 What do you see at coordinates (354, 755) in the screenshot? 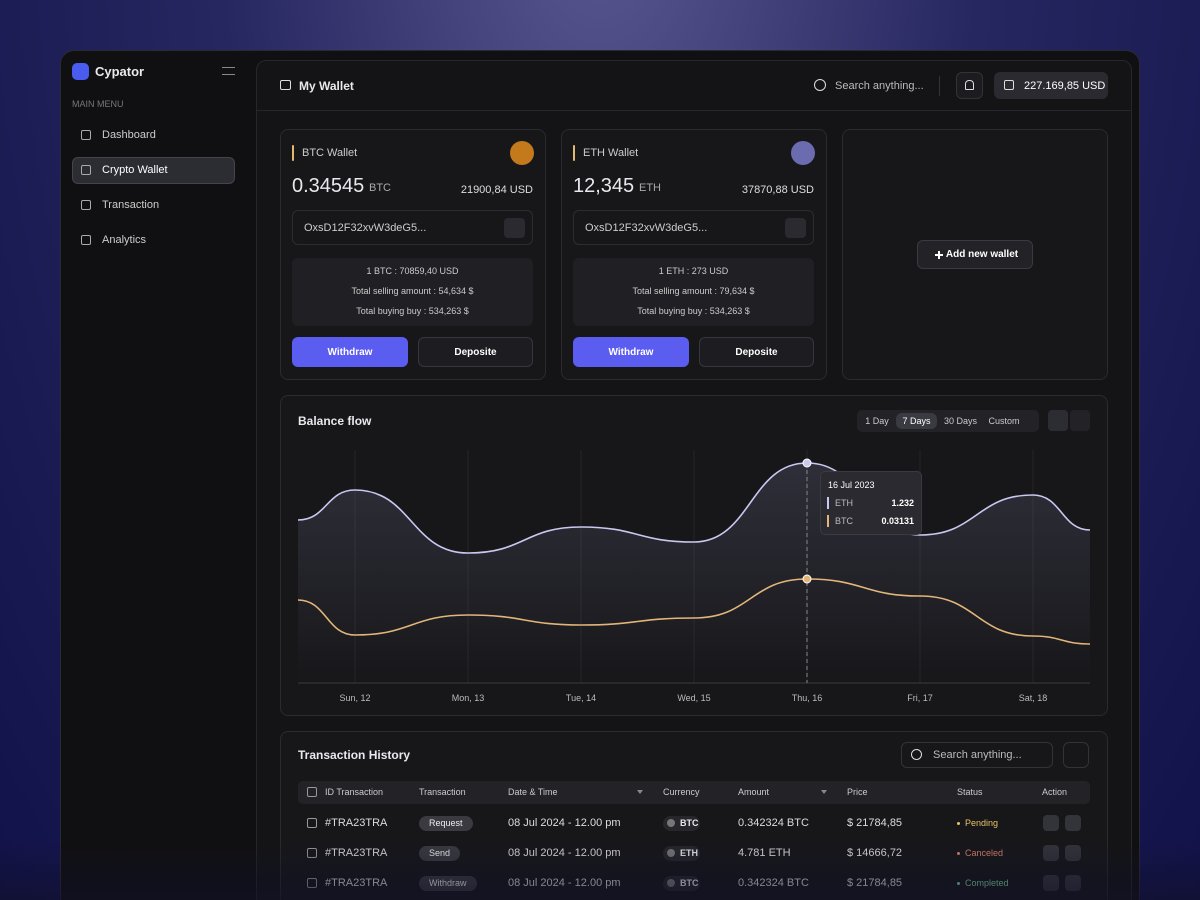
I see `transactions-title: Transaction History` at bounding box center [354, 755].